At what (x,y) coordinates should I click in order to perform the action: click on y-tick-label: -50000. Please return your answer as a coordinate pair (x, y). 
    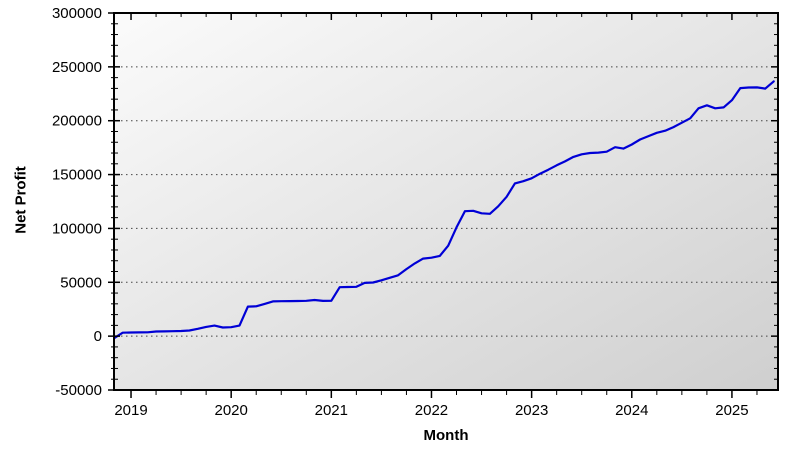
    Looking at the image, I should click on (78, 390).